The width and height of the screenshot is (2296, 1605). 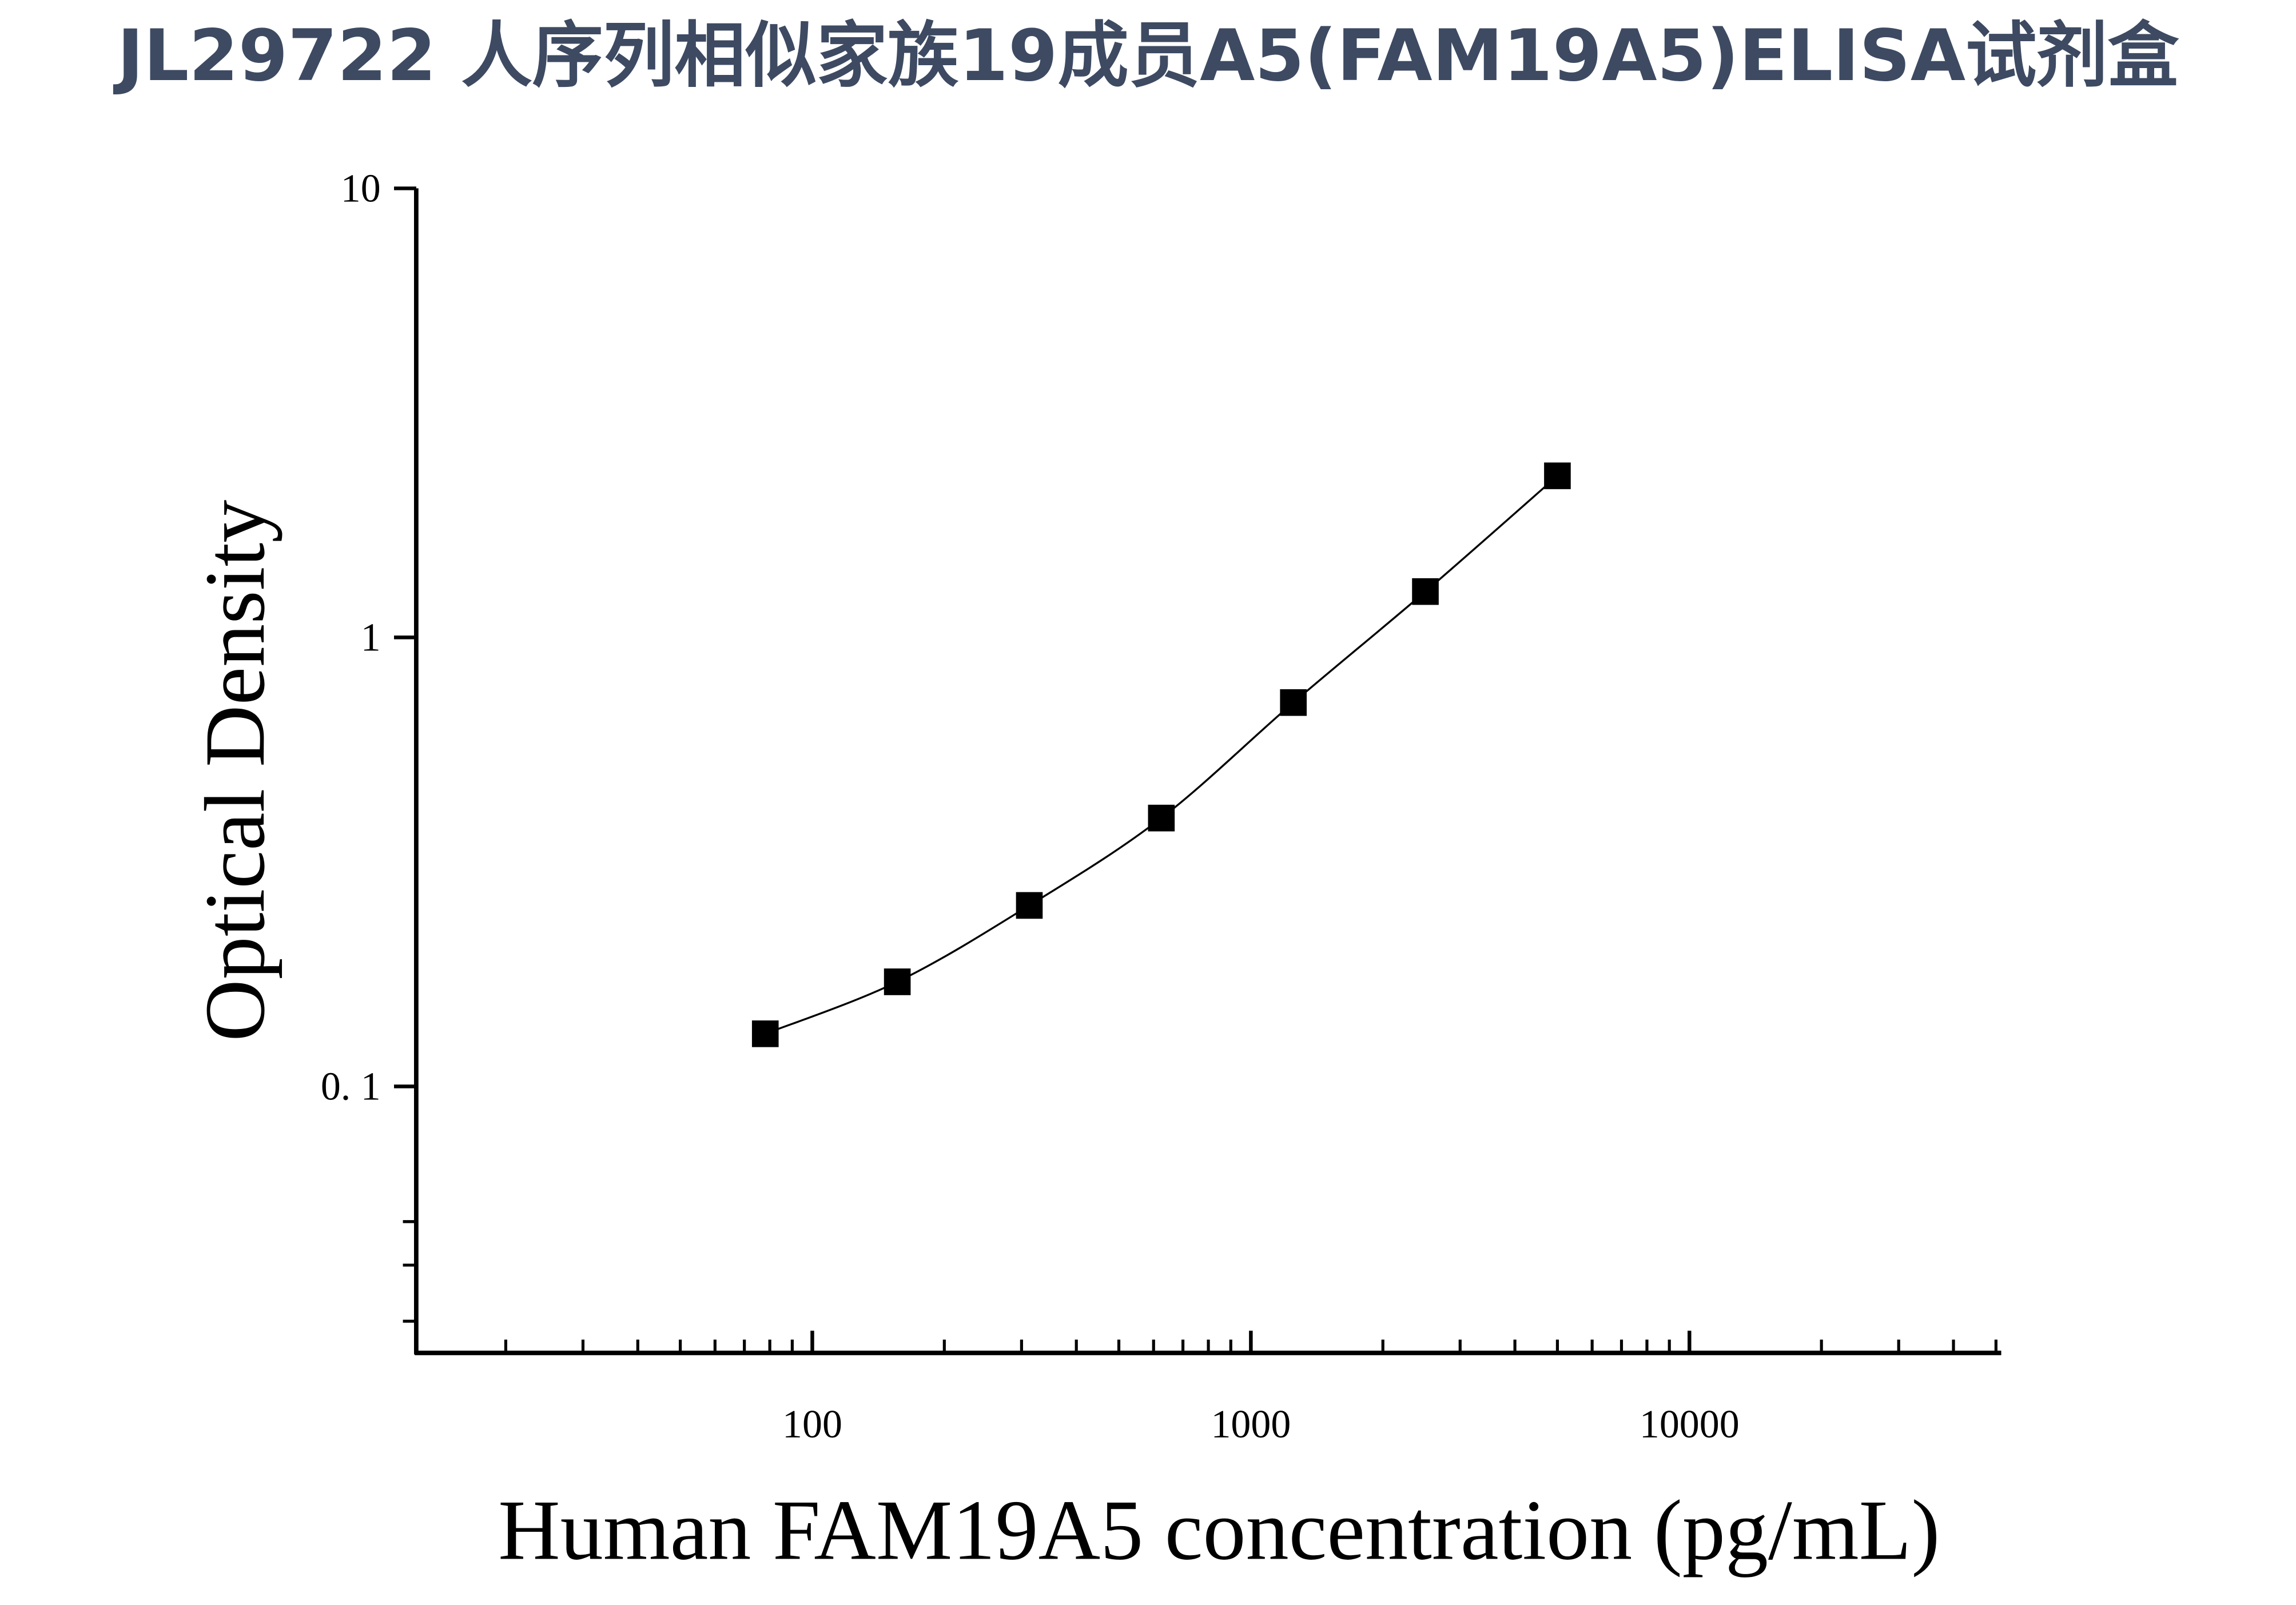 What do you see at coordinates (351, 1087) in the screenshot?
I see `y-tick-label: 0. 1` at bounding box center [351, 1087].